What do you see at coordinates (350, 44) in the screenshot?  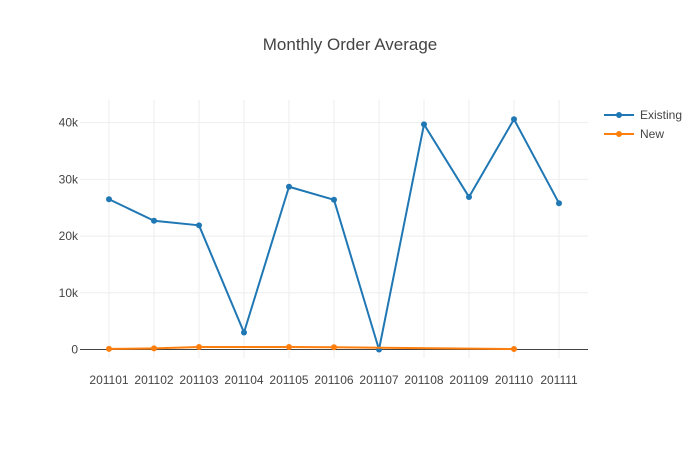 I see `chart-title: Monthly Order Average` at bounding box center [350, 44].